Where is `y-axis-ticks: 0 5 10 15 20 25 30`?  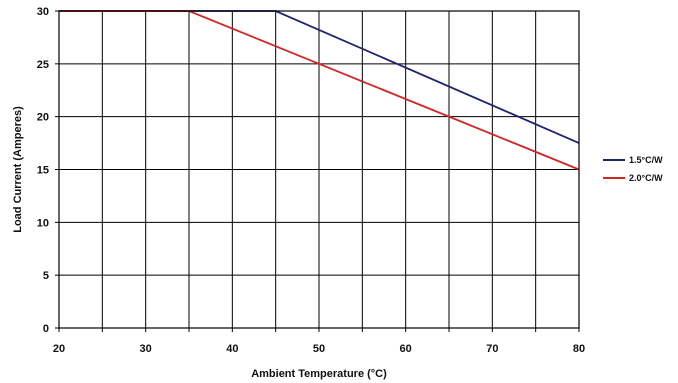
y-axis-ticks: 0 5 10 15 20 25 30 is located at coordinates (48, 170).